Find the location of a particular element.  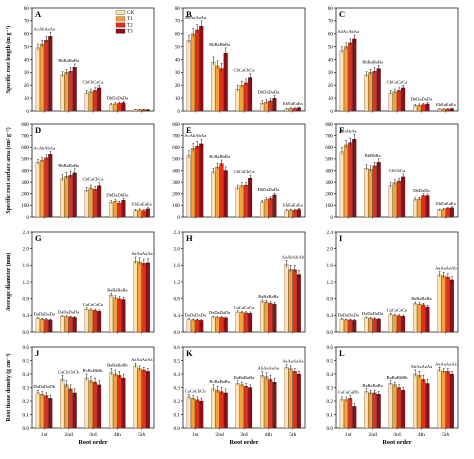

y-tick-label: 80 is located at coordinates (331, 9).